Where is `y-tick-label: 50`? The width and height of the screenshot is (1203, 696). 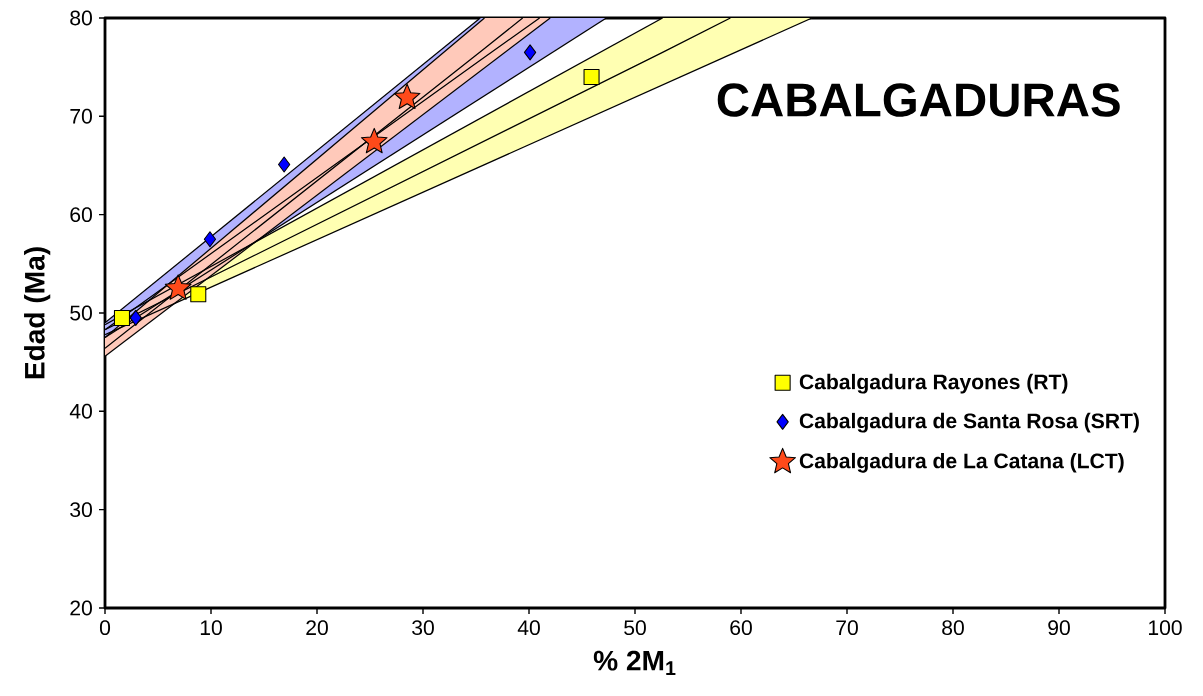 y-tick-label: 50 is located at coordinates (81, 313).